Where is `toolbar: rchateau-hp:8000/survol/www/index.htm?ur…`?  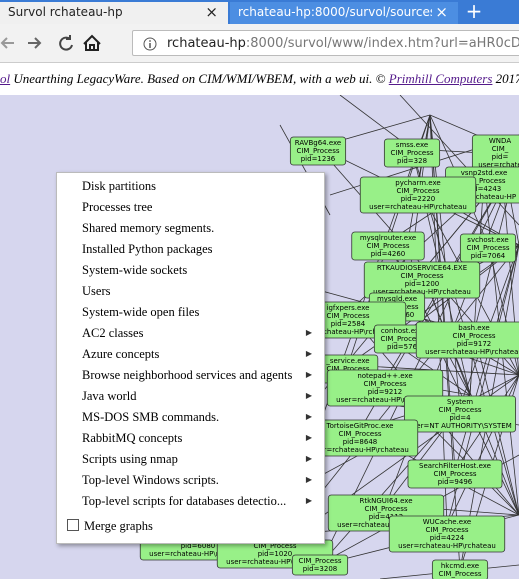
toolbar: rchateau-hp:8000/survol/www/index.htm?ur… is located at coordinates (259, 43).